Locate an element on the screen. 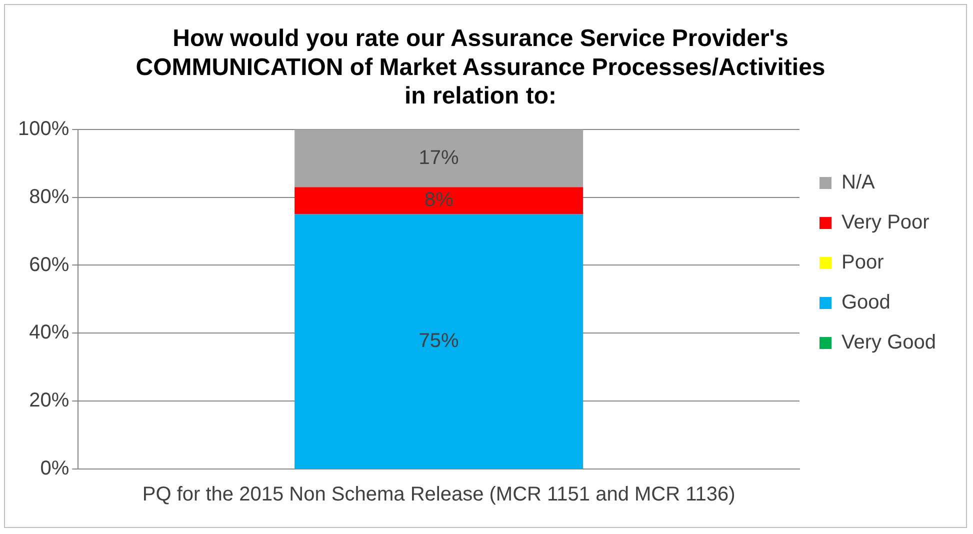  data-label: 17% is located at coordinates (439, 157).